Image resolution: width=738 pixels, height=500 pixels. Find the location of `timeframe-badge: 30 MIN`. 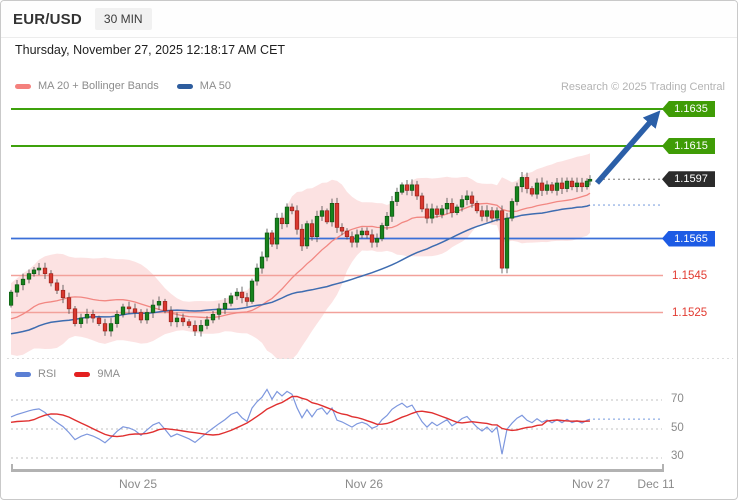

timeframe-badge: 30 MIN is located at coordinates (123, 19).